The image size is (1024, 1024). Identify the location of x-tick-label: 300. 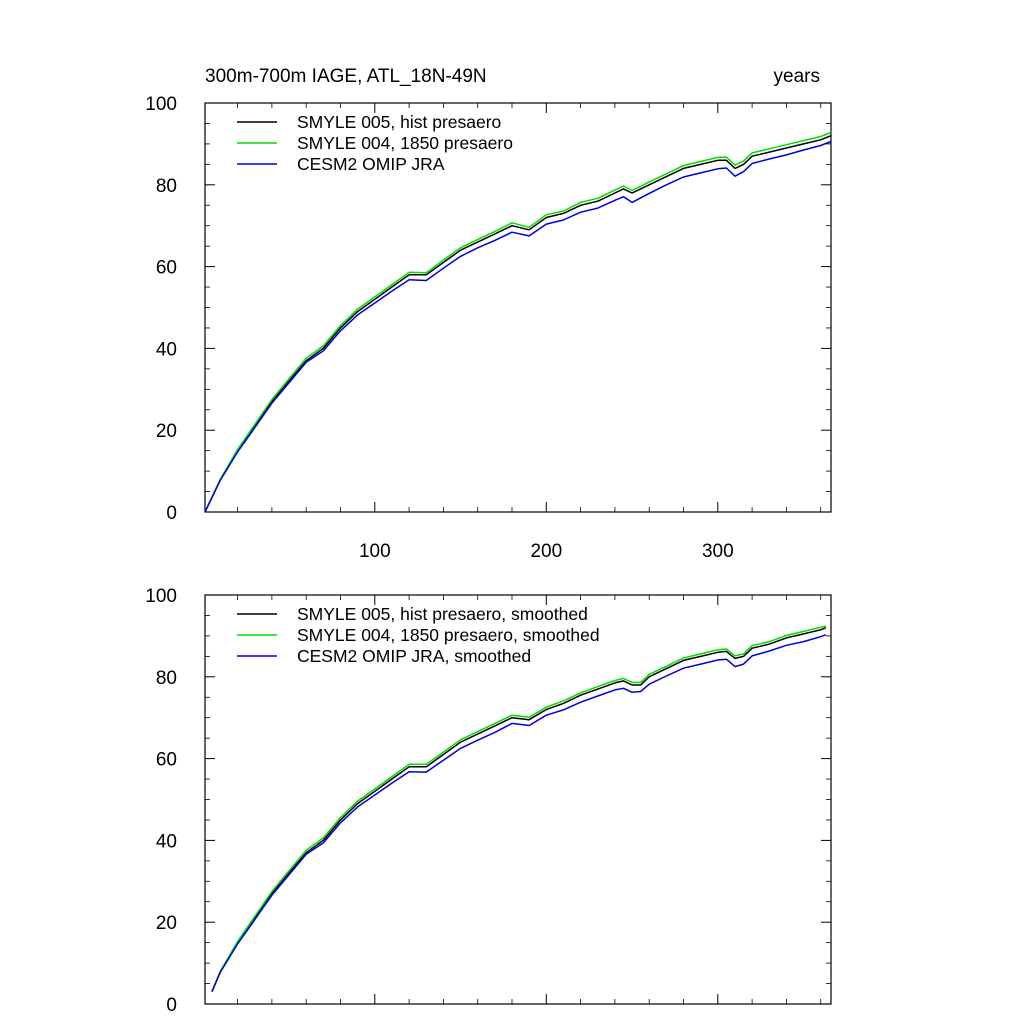
(718, 551).